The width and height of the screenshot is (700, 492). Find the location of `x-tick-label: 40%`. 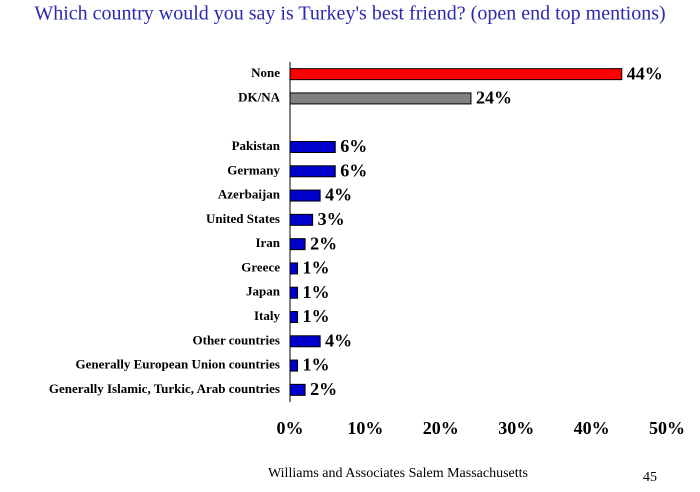

x-tick-label: 40% is located at coordinates (592, 428).